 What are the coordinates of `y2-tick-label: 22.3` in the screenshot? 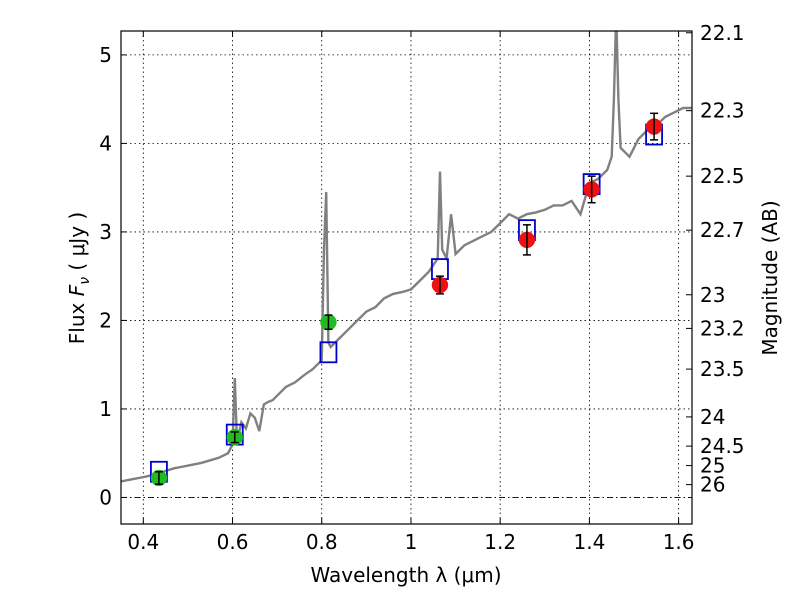 It's located at (722, 111).